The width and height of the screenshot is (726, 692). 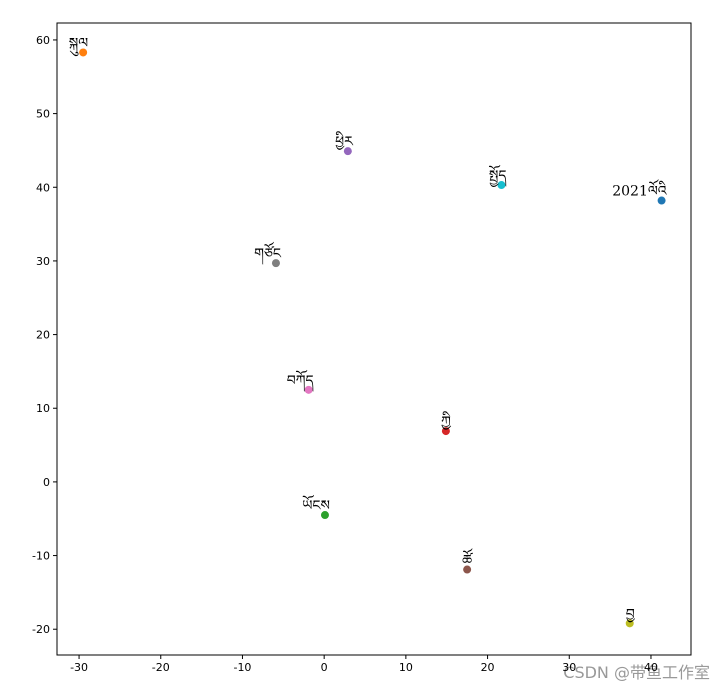 What do you see at coordinates (79, 667) in the screenshot?
I see `x-tick-label: -30` at bounding box center [79, 667].